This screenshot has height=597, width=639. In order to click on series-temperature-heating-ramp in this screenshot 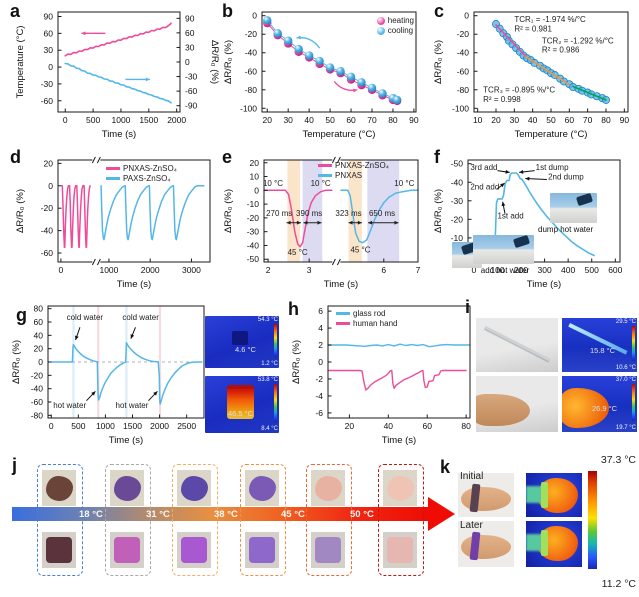, I will do `click(118, 39)`.